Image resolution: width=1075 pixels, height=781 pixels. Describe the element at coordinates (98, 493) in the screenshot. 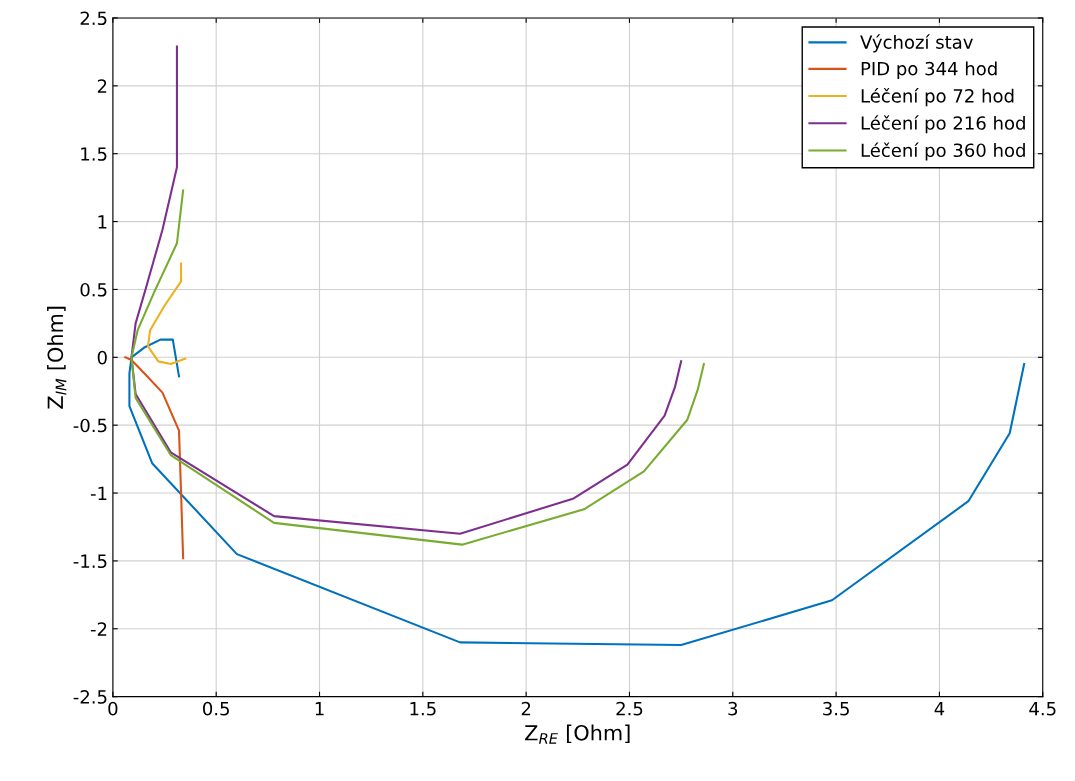

I see `y-tick-label: -1` at that location.